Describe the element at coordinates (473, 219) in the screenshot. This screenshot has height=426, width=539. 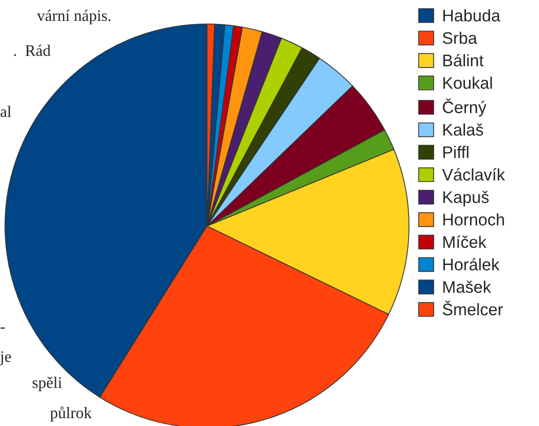
I see `legend-label: Hornoch` at that location.